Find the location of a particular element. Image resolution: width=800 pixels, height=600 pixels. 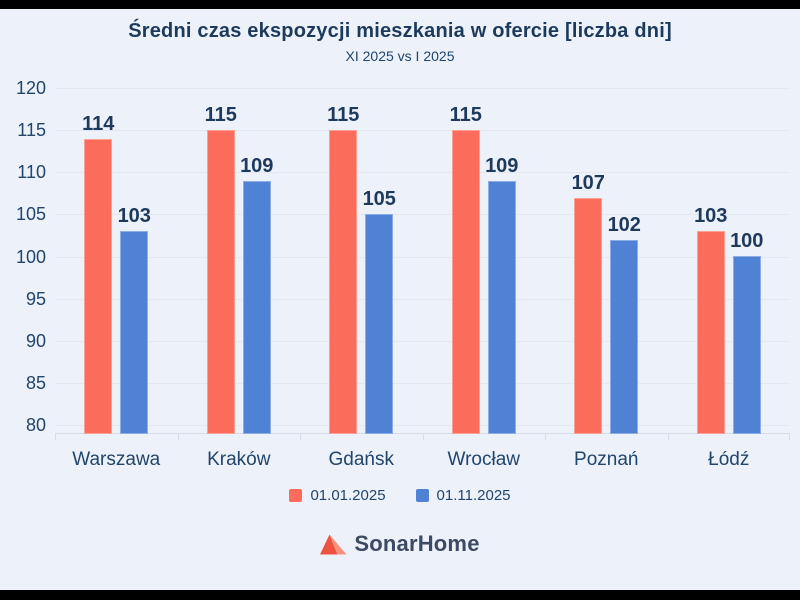

bar-value-label: 102 is located at coordinates (624, 225).